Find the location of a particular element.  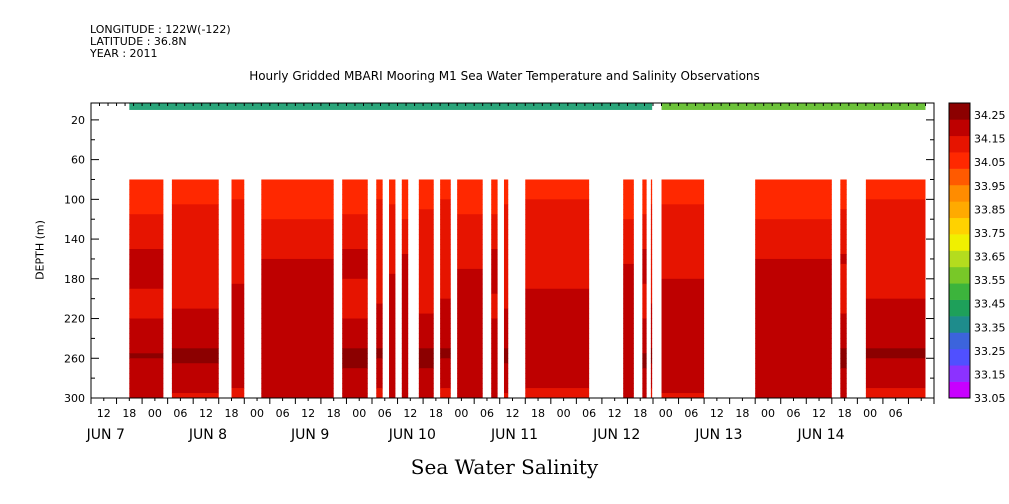

x-hour-label: 12 is located at coordinates (819, 413).